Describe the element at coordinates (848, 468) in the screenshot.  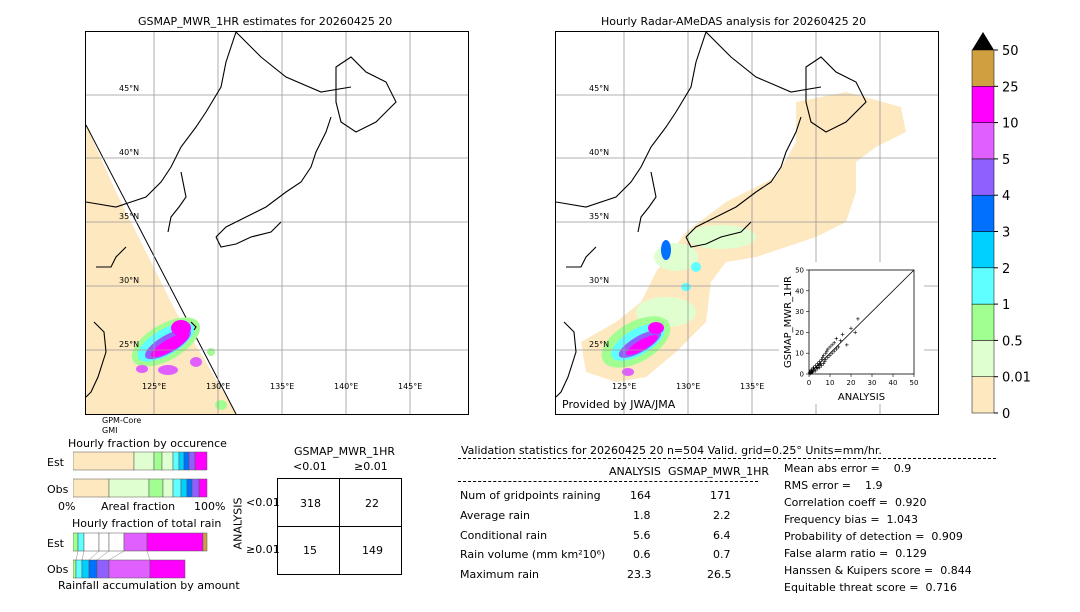
I see `score-mae: Mean abs error = 0.9` at that location.